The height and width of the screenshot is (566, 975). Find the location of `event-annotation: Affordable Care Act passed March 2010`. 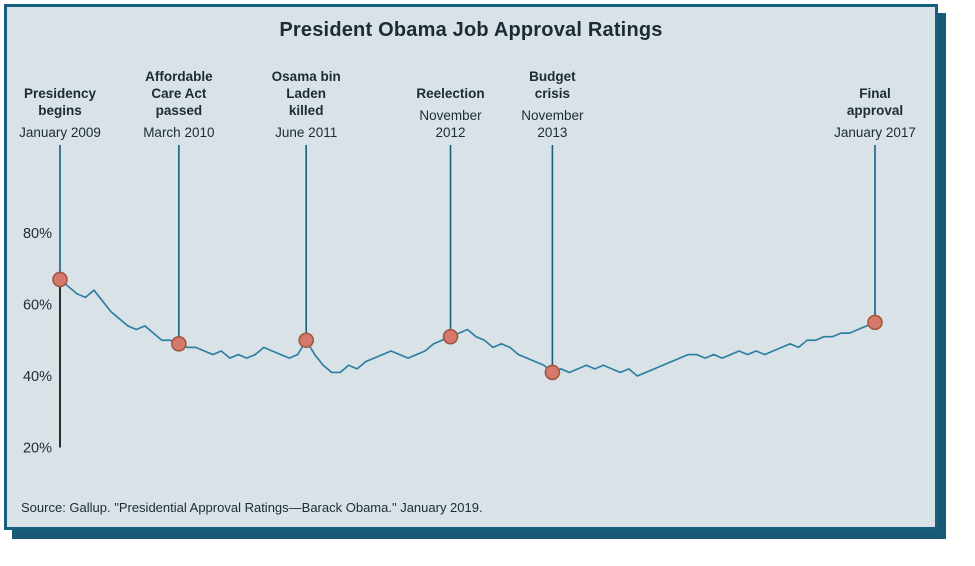

event-annotation: Affordable Care Act passed March 2010 is located at coordinates (179, 104).